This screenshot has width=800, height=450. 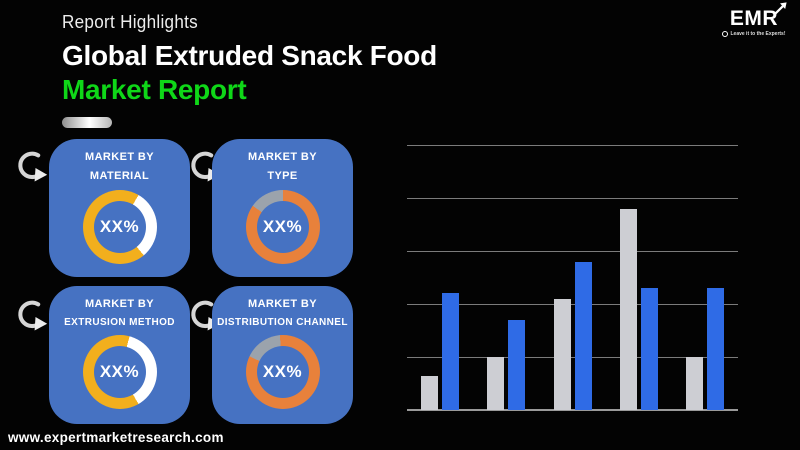 I want to click on emr-logo-text: EMR, so click(x=754, y=18).